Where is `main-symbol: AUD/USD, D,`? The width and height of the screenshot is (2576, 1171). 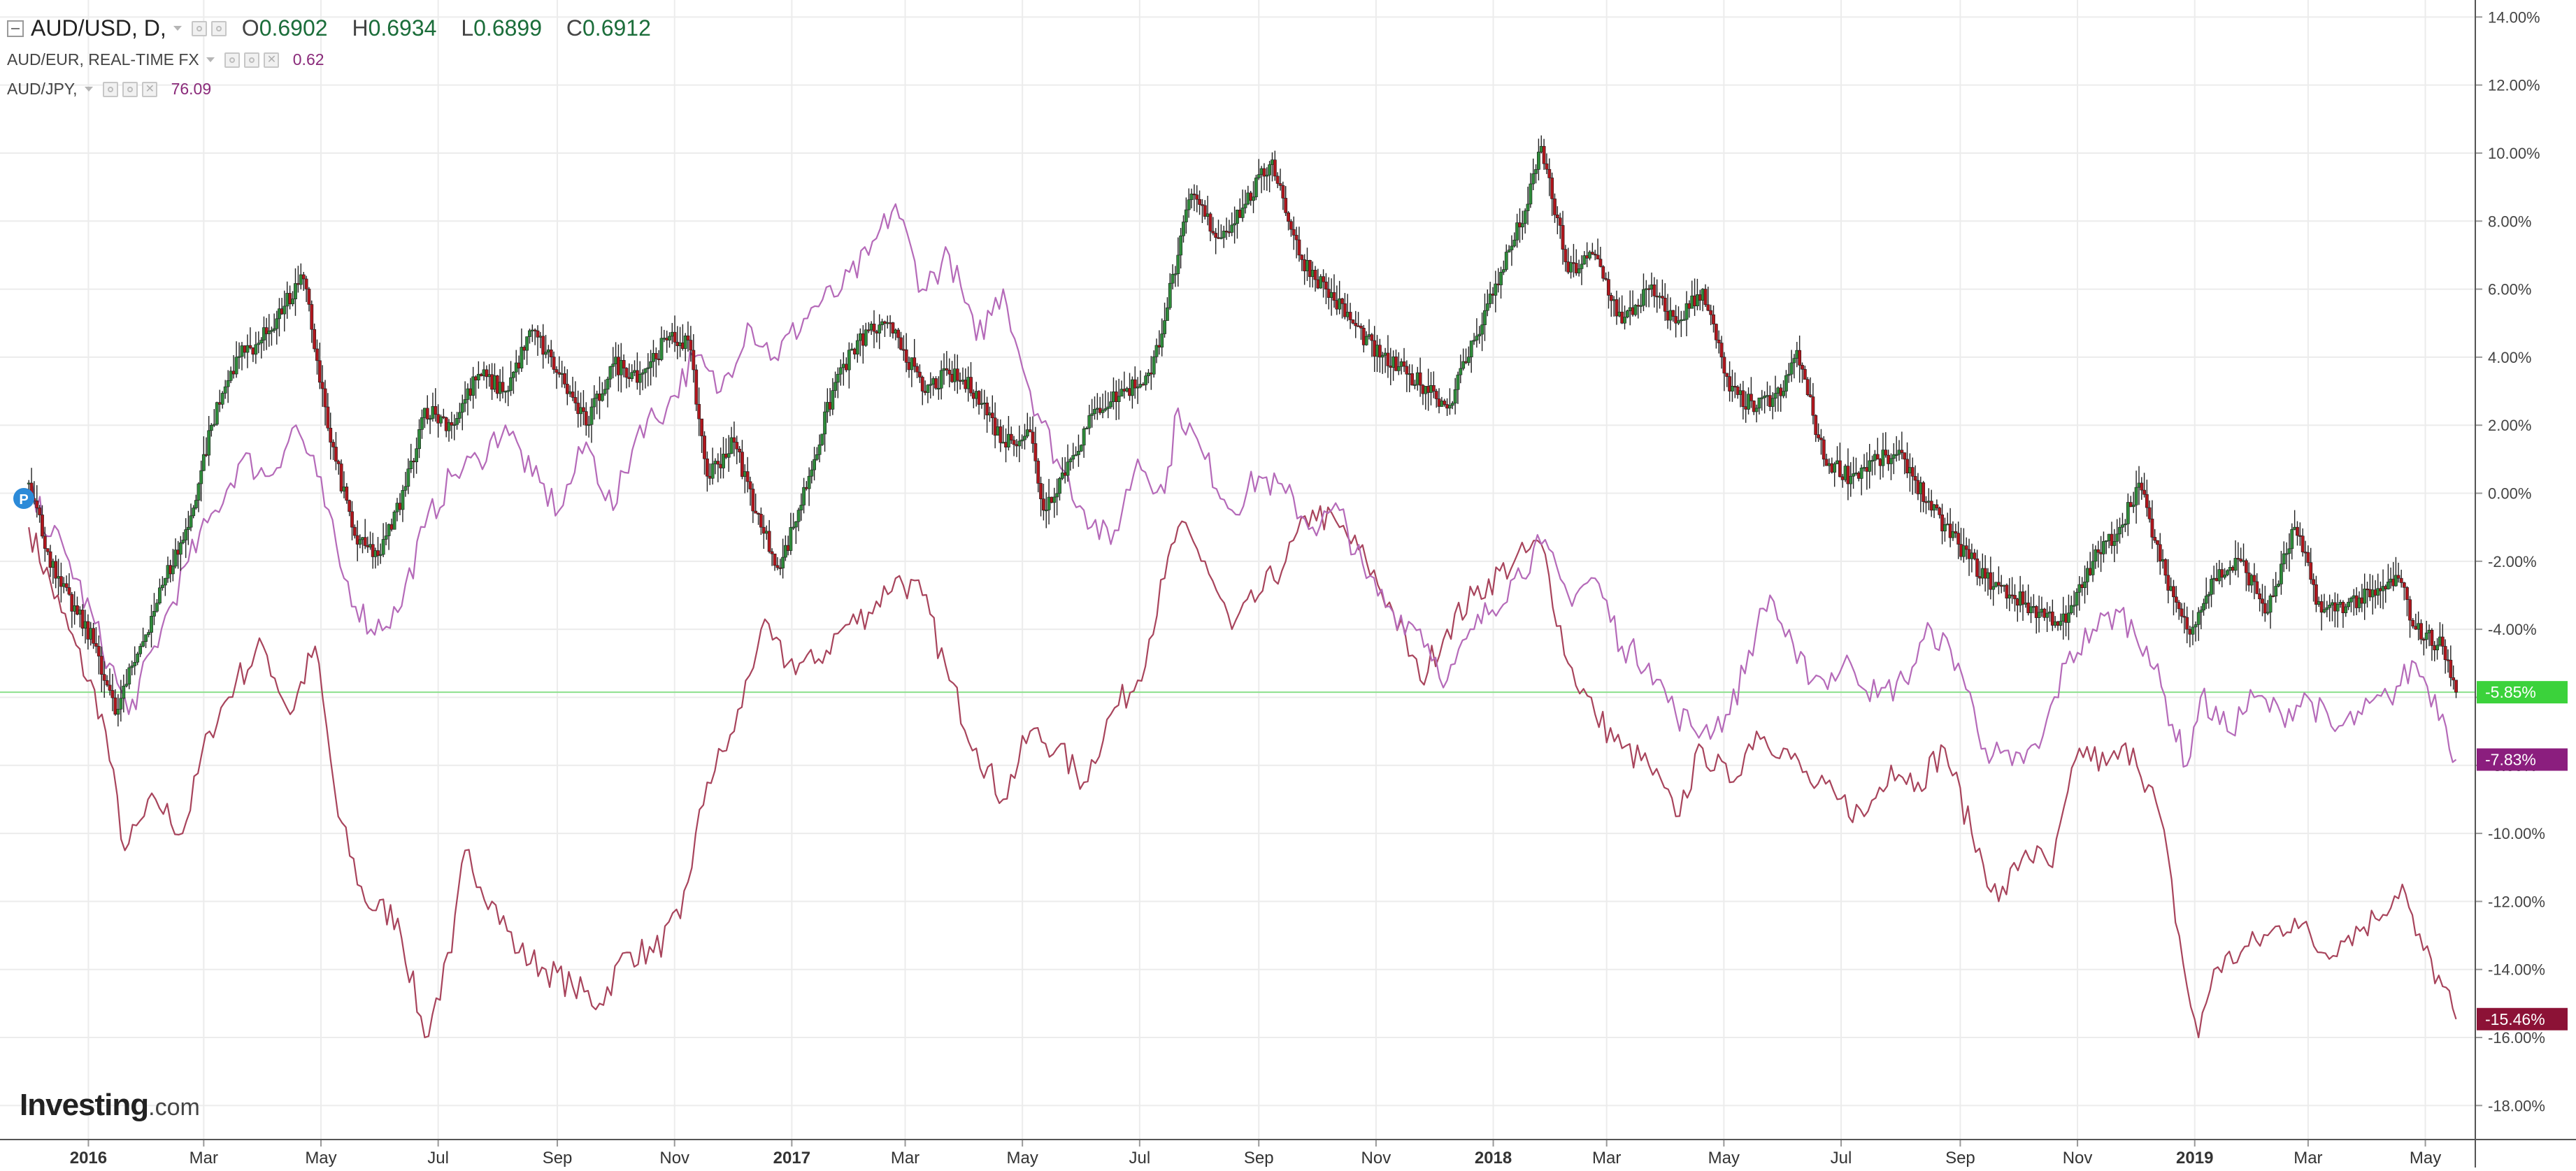
main-symbol: AUD/USD, D, is located at coordinates (98, 28).